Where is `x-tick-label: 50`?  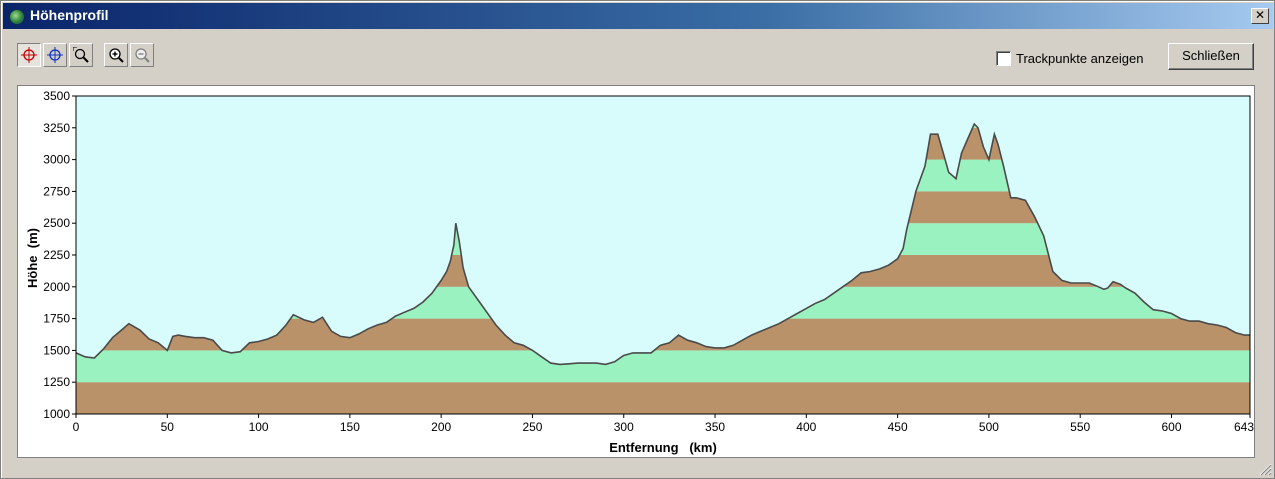
x-tick-label: 50 is located at coordinates (168, 427).